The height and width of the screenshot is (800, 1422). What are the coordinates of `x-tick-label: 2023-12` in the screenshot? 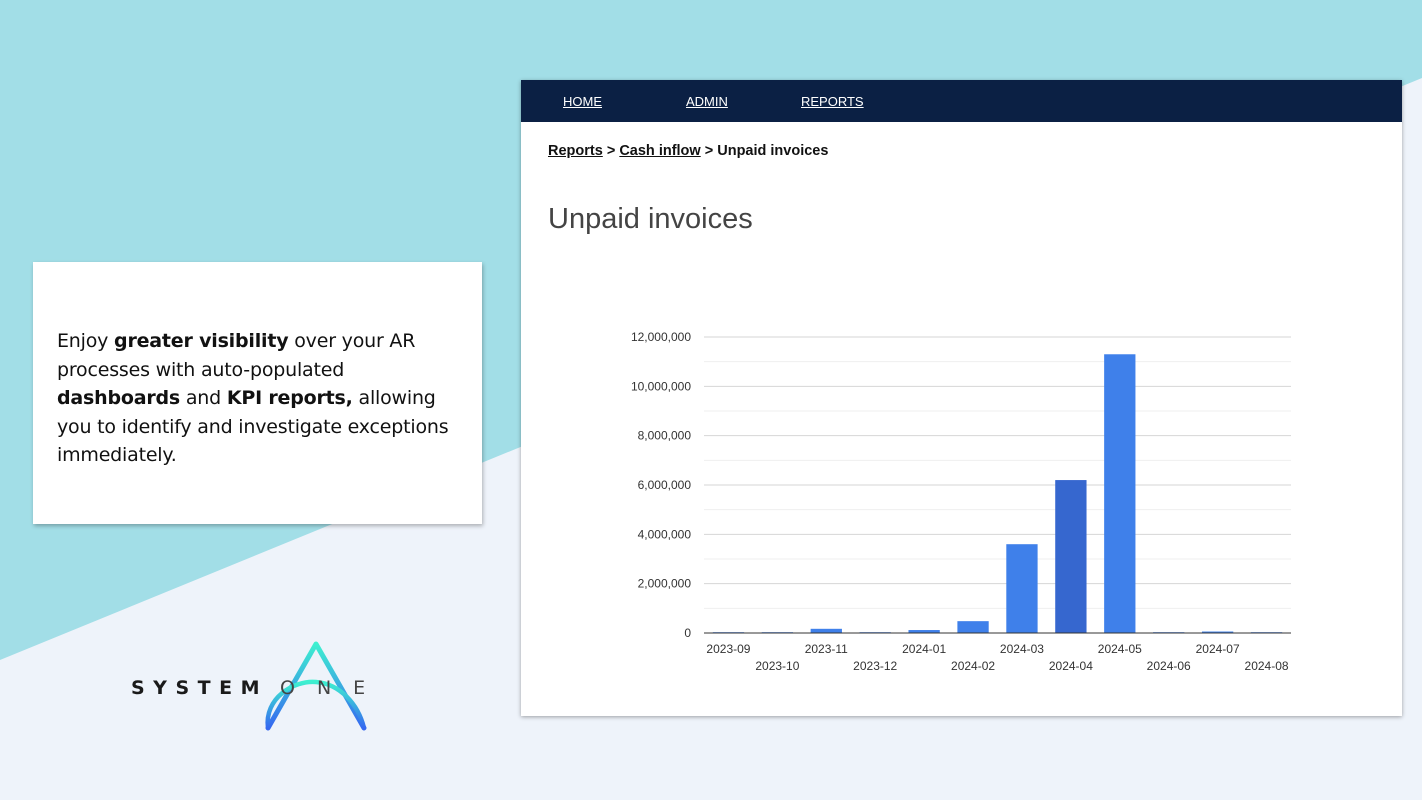 It's located at (875, 666).